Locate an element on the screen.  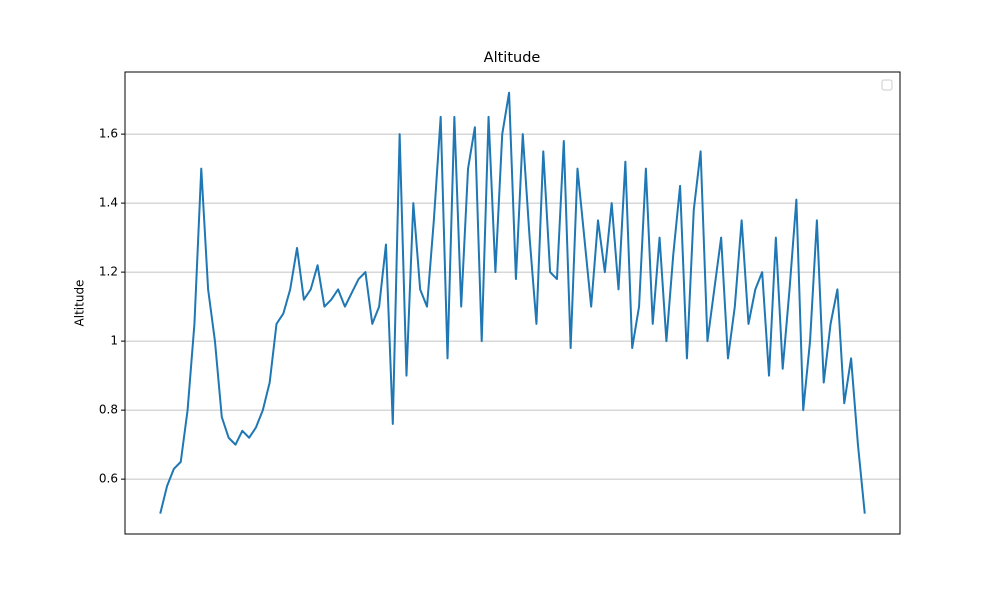
y-tick-label: 0.8 is located at coordinates (108, 410).